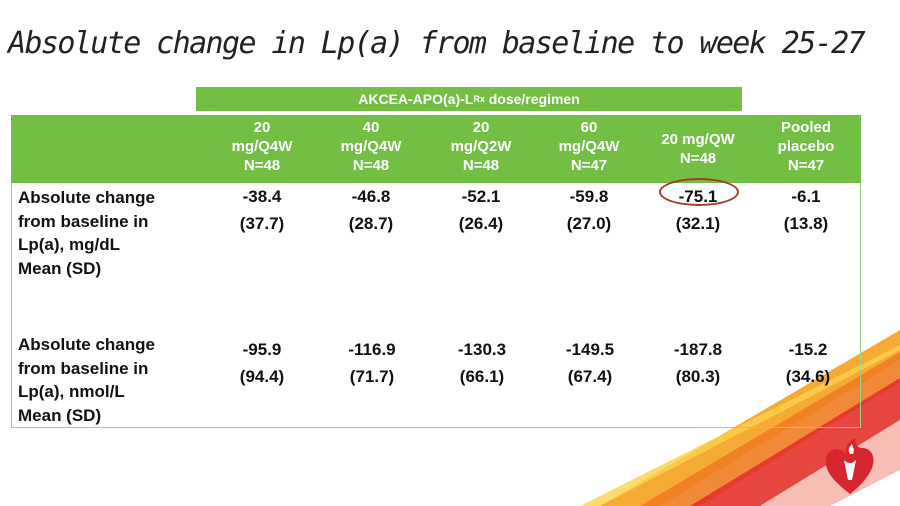 The image size is (900, 506). What do you see at coordinates (698, 376) in the screenshot?
I see `cell-sd: (80.3)` at bounding box center [698, 376].